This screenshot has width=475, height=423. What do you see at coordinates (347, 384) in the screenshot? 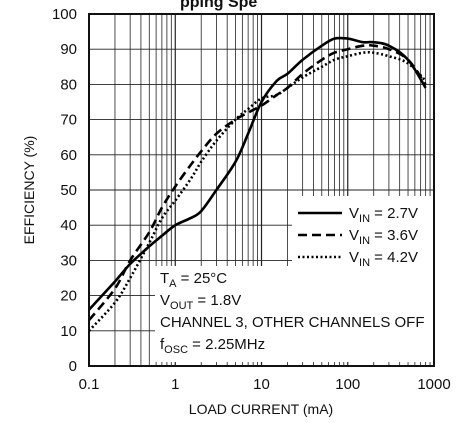
I see `x-tick-label: 100` at bounding box center [347, 384].